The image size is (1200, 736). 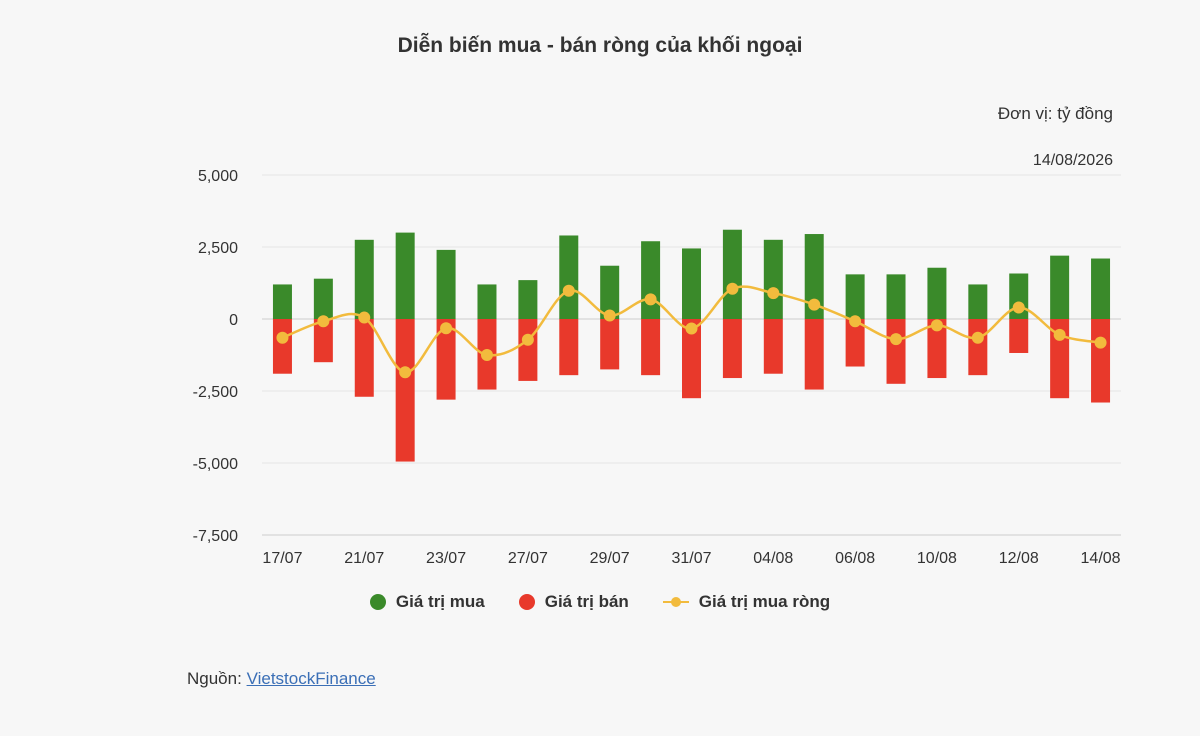 I want to click on source-link: VietstockFinance, so click(x=311, y=678).